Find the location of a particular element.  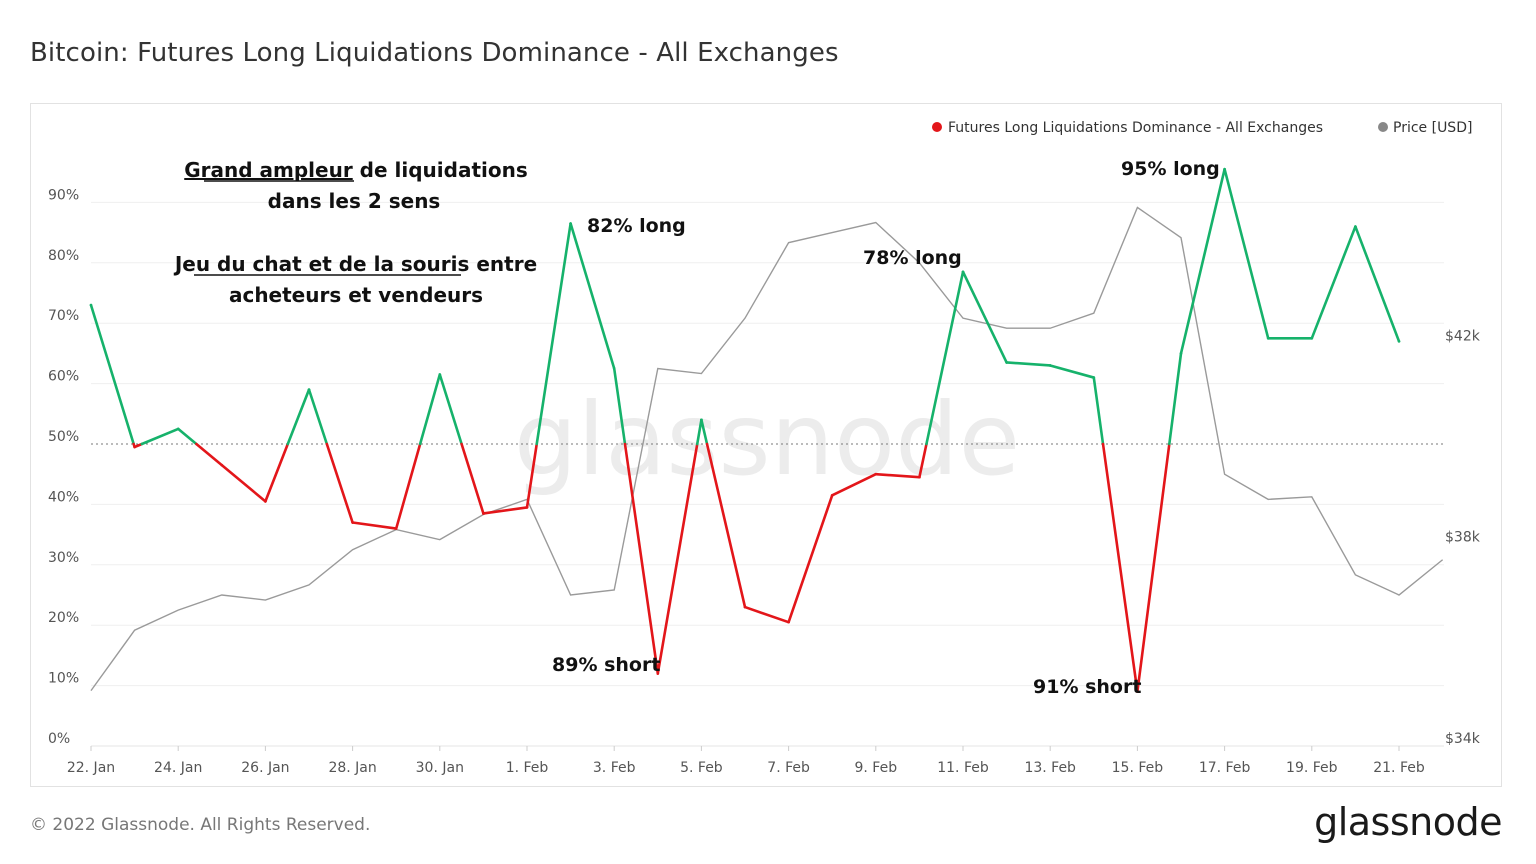

x-tick-label: 24. Jan is located at coordinates (178, 768).